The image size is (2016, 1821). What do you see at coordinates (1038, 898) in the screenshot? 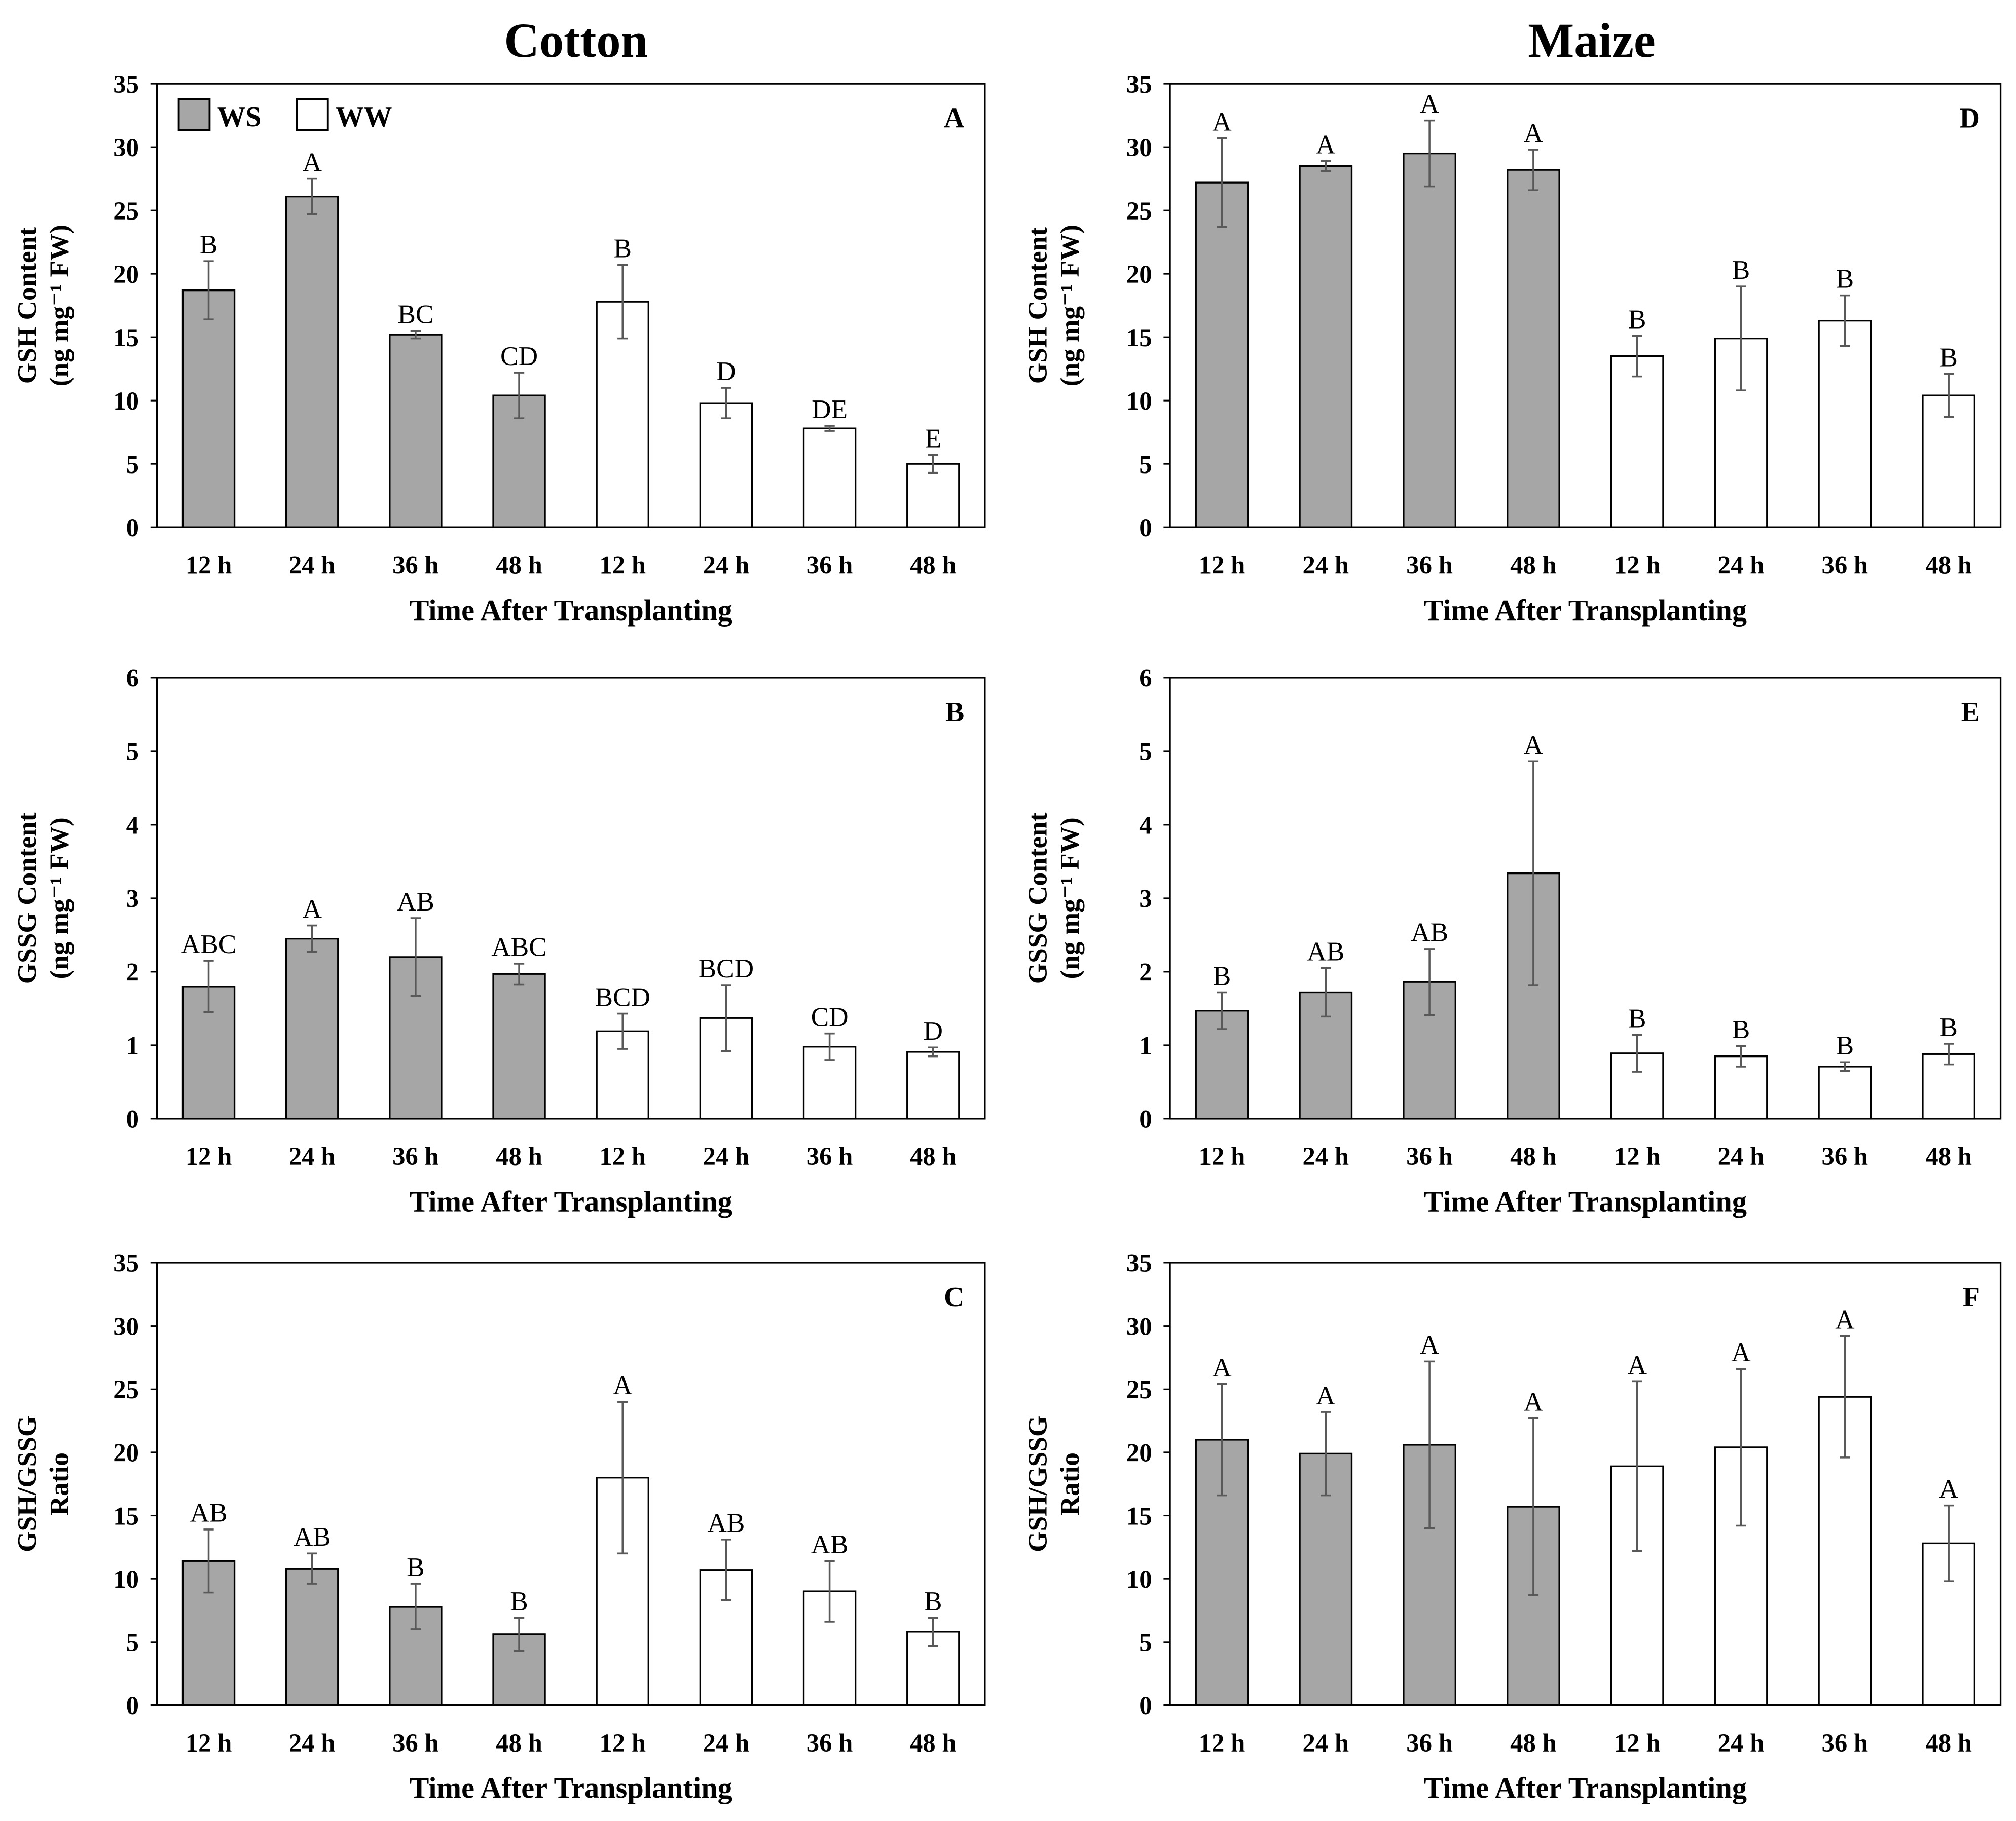
I see `y-axis-label-line: GSSG Content` at bounding box center [1038, 898].